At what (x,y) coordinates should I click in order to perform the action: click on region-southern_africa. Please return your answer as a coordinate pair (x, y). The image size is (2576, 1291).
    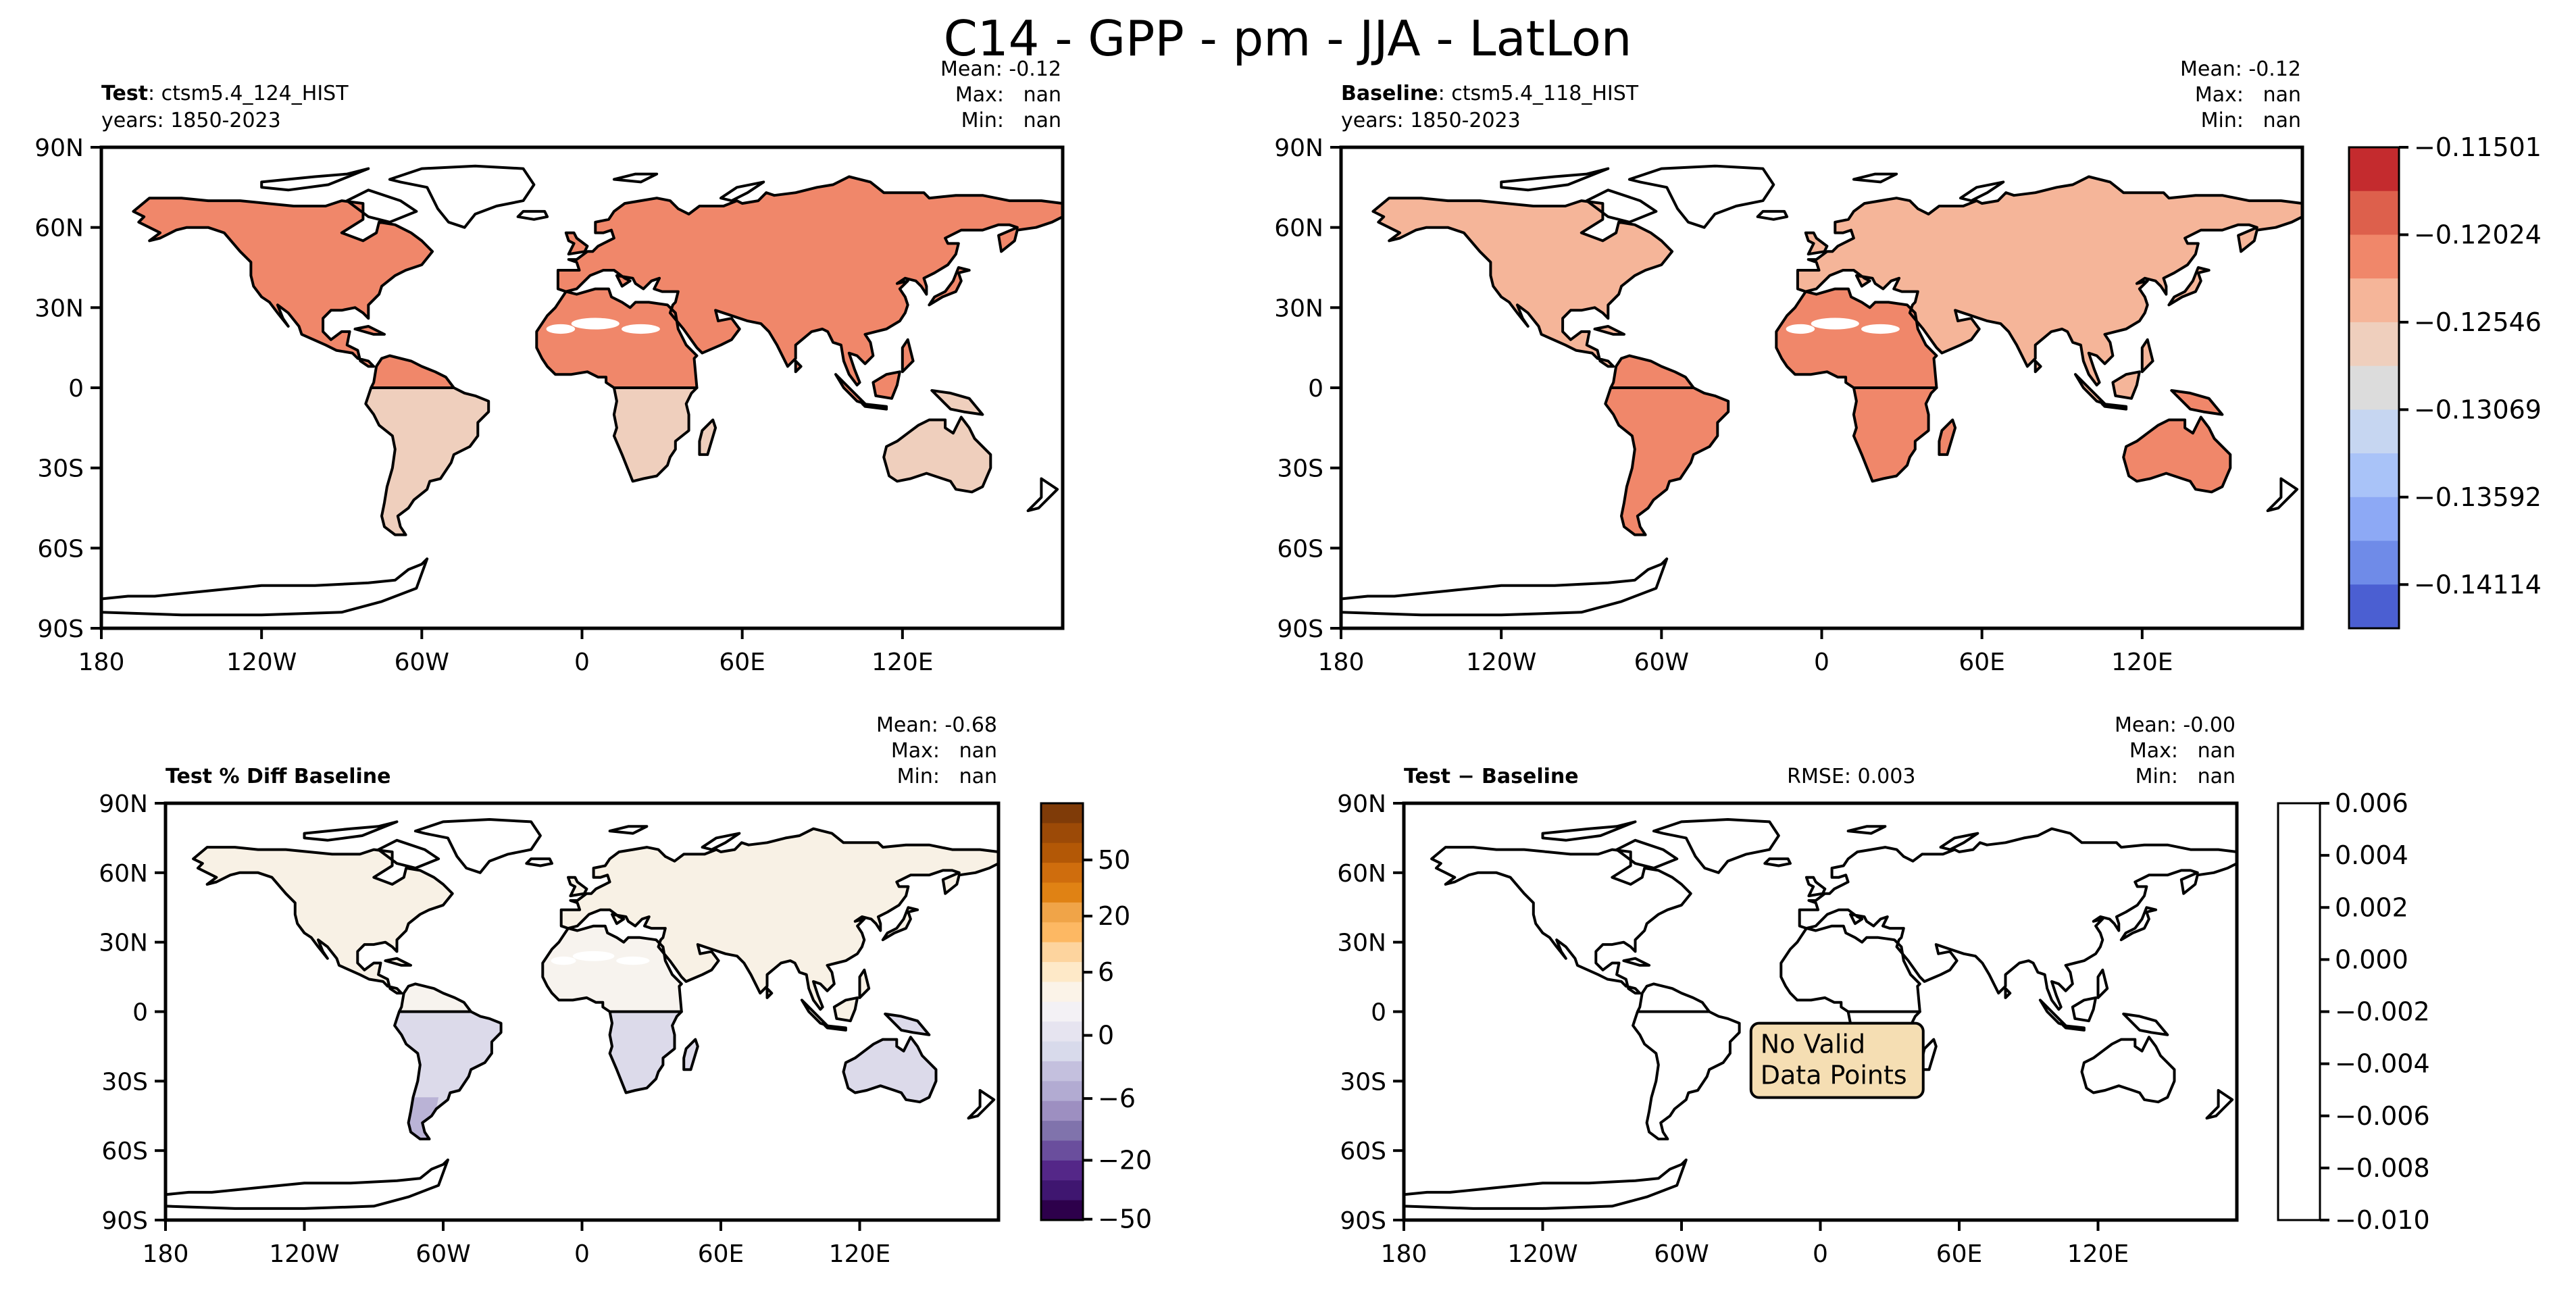
    Looking at the image, I should click on (645, 1052).